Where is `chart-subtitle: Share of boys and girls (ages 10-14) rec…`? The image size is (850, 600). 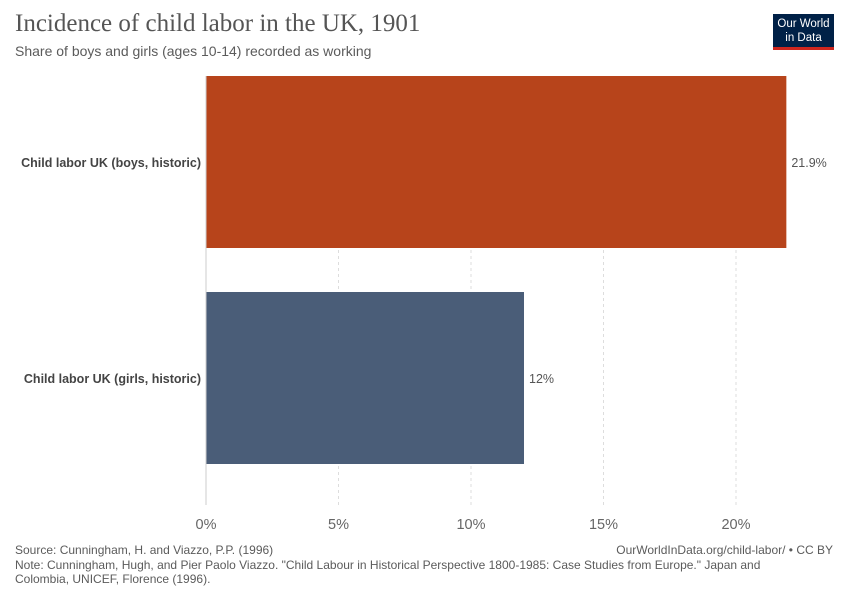 chart-subtitle: Share of boys and girls (ages 10-14) rec… is located at coordinates (193, 51).